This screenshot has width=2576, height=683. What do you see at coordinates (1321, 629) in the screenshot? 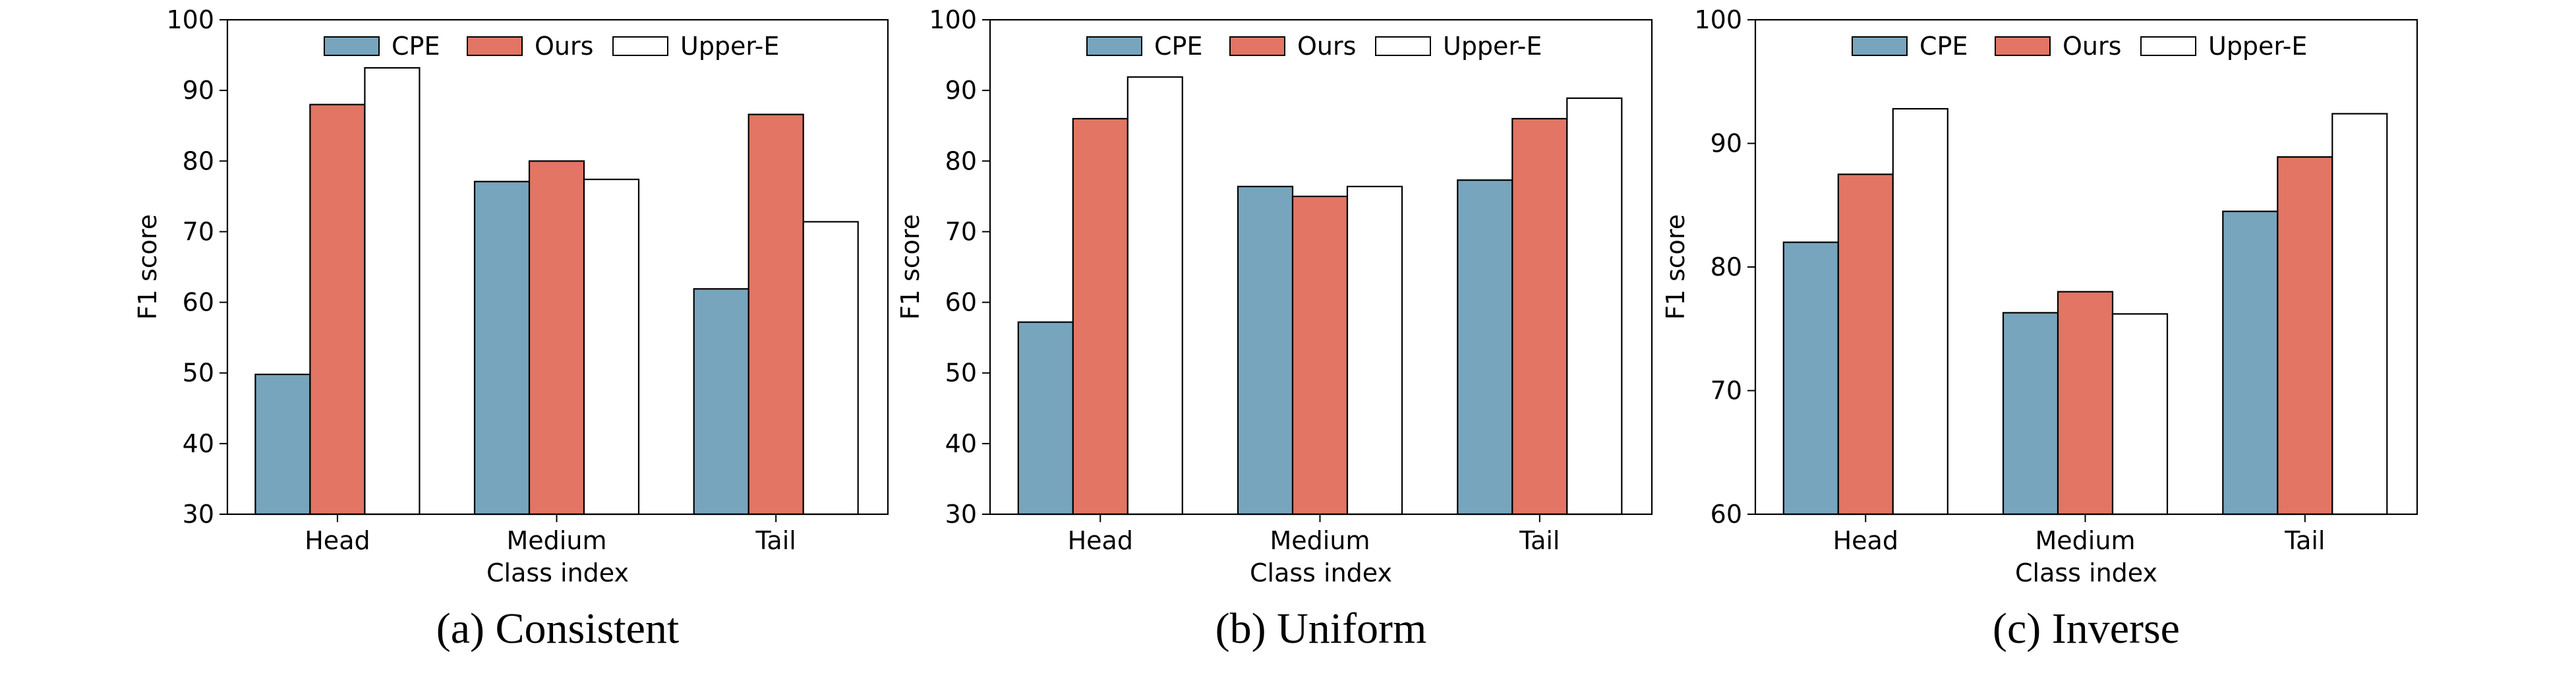
I see `subfigure-caption: (b) Uniform` at bounding box center [1321, 629].